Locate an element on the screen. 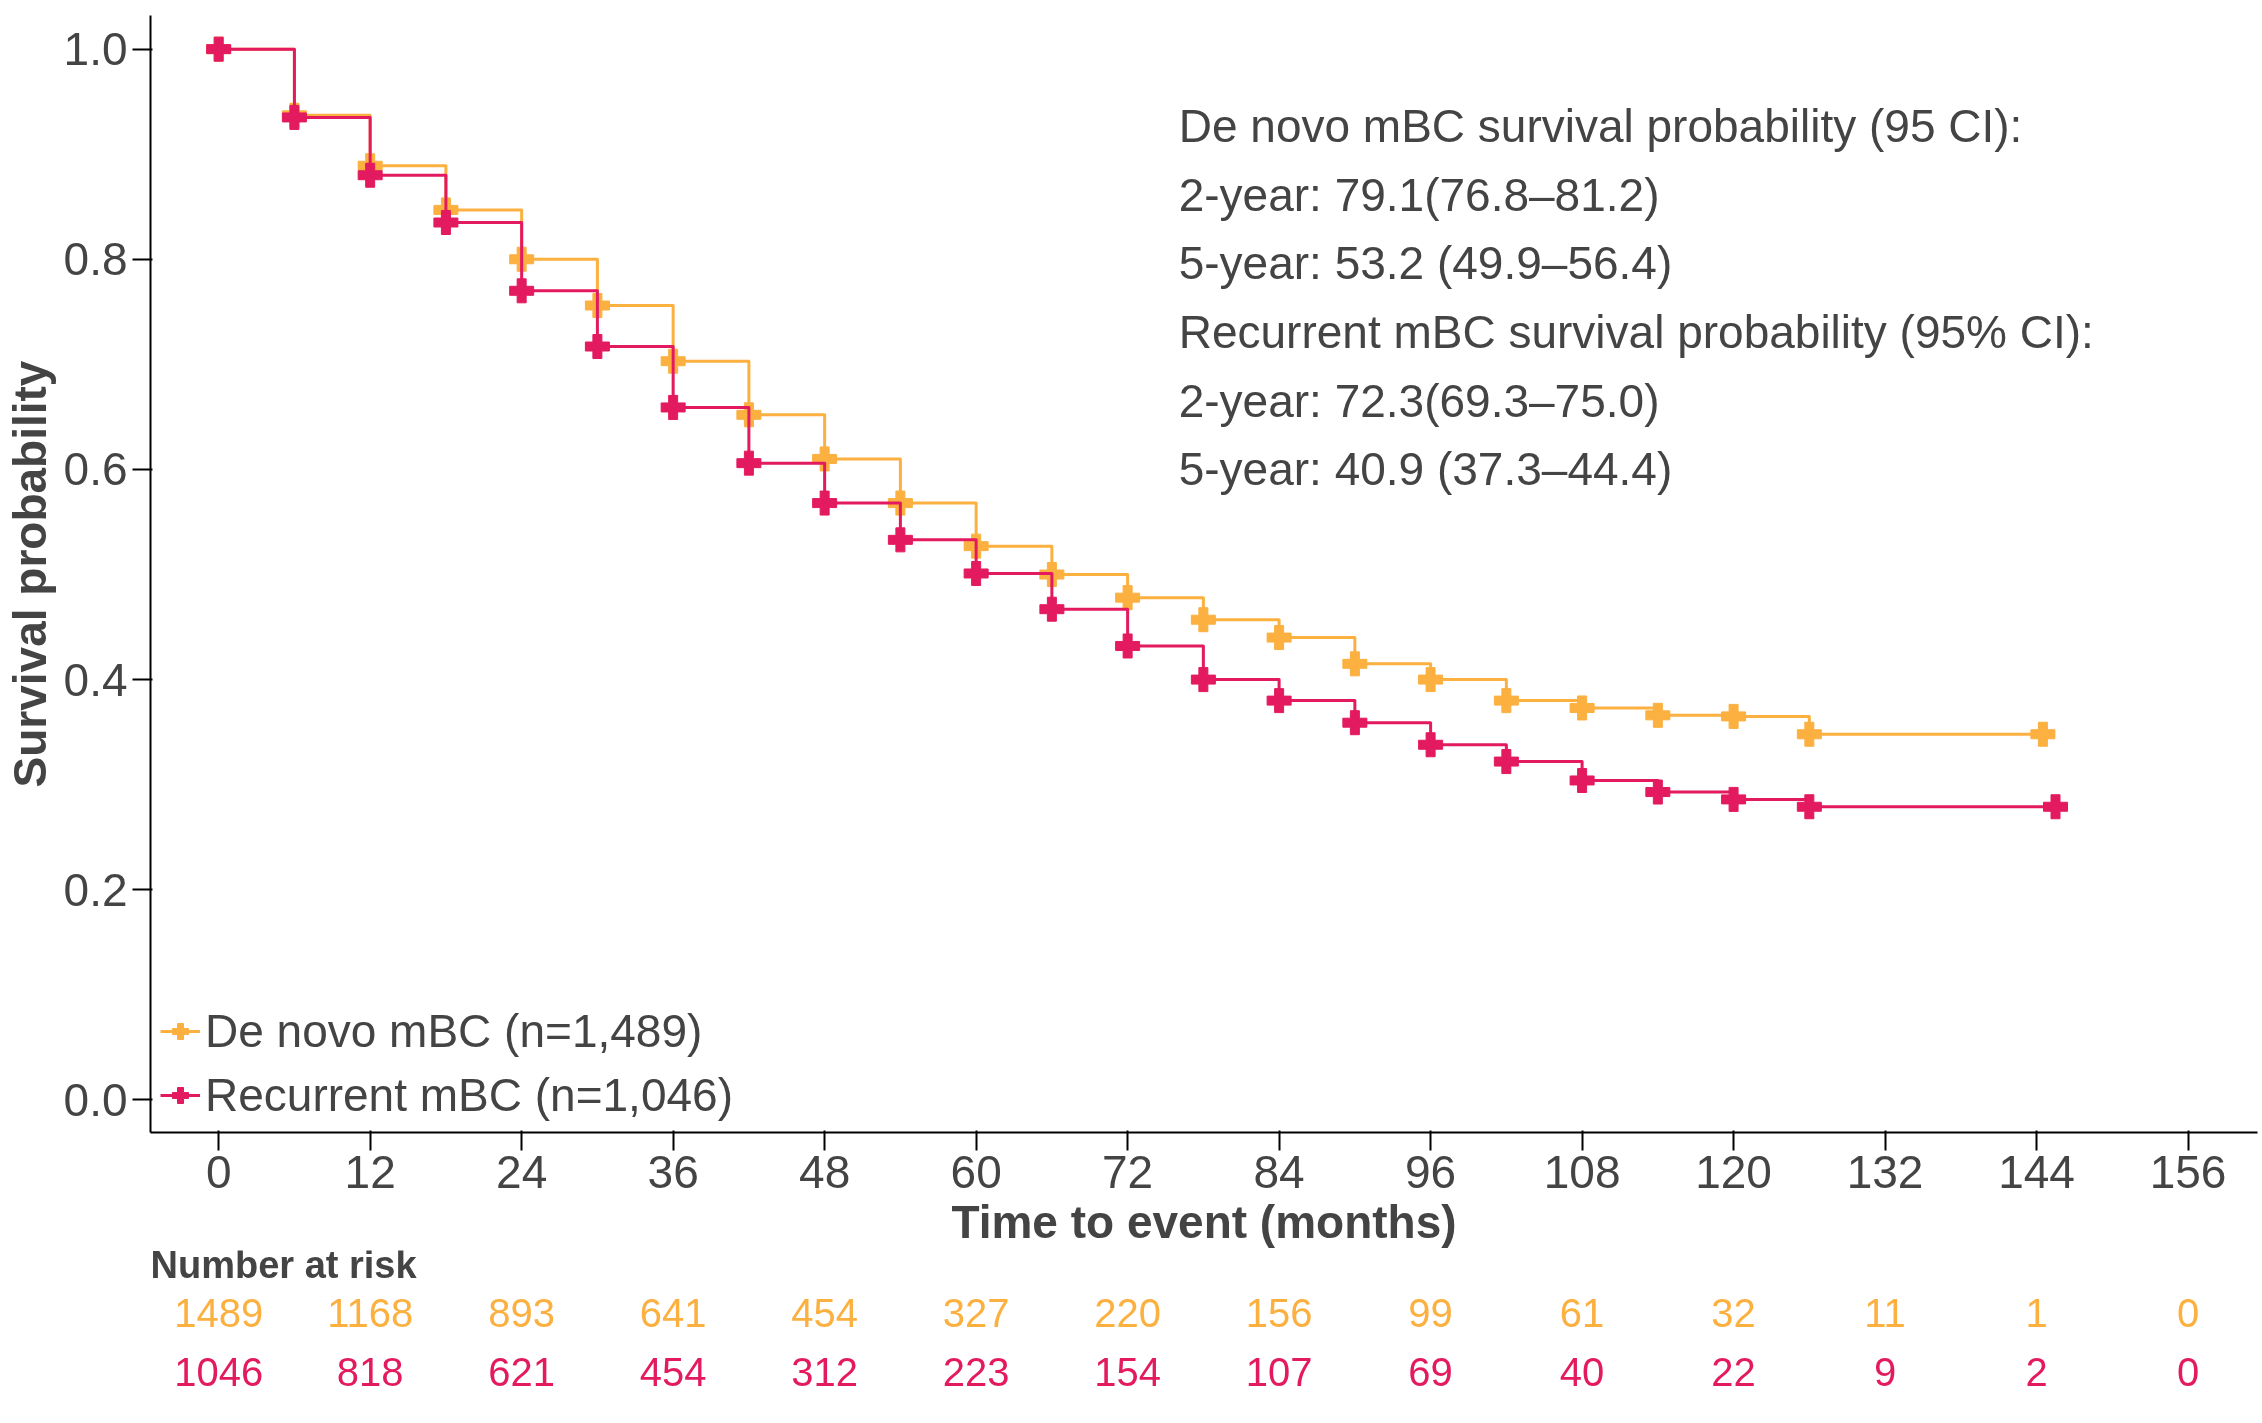 The image size is (2262, 1423). annotation: 5-year: 53.2 (49.9–56.4) is located at coordinates (1425, 263).